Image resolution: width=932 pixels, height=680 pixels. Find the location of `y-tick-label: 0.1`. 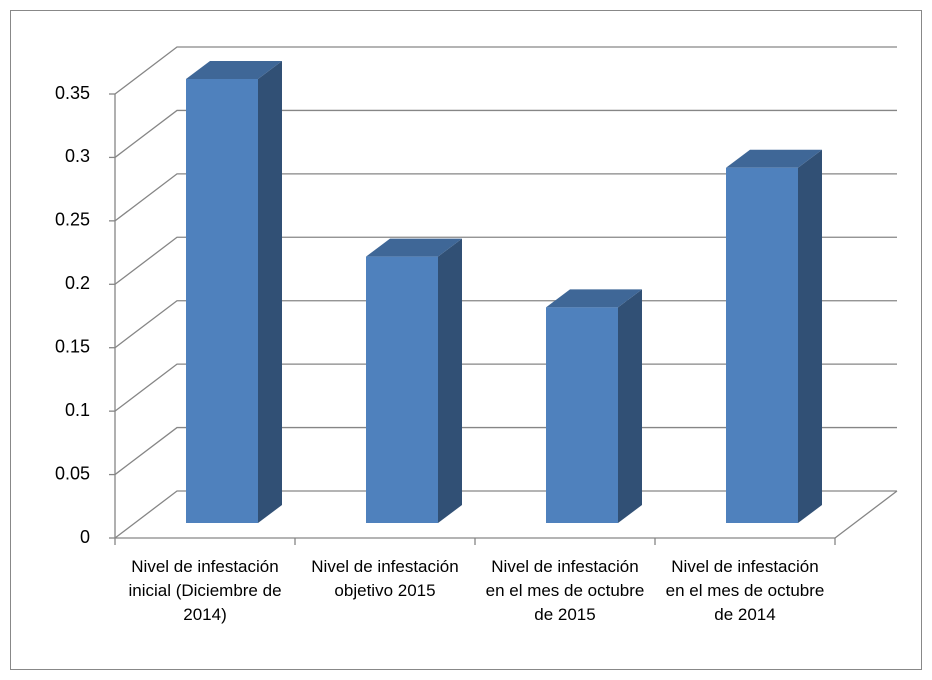

y-tick-label: 0.1 is located at coordinates (77, 410).